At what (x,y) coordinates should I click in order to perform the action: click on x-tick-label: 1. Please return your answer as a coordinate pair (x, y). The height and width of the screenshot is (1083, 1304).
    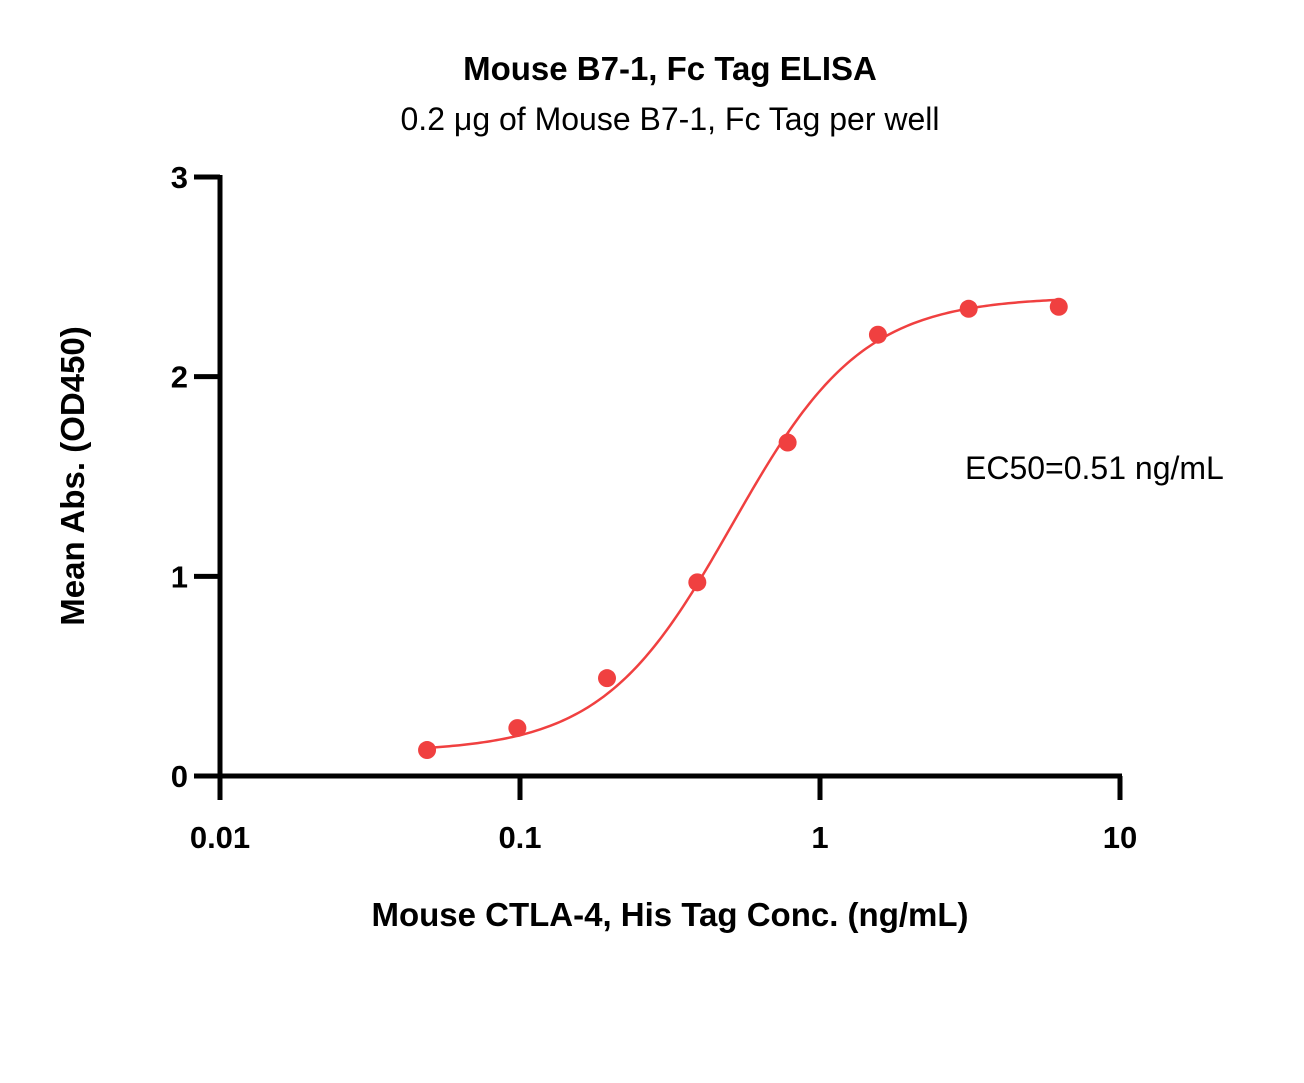
    Looking at the image, I should click on (819, 837).